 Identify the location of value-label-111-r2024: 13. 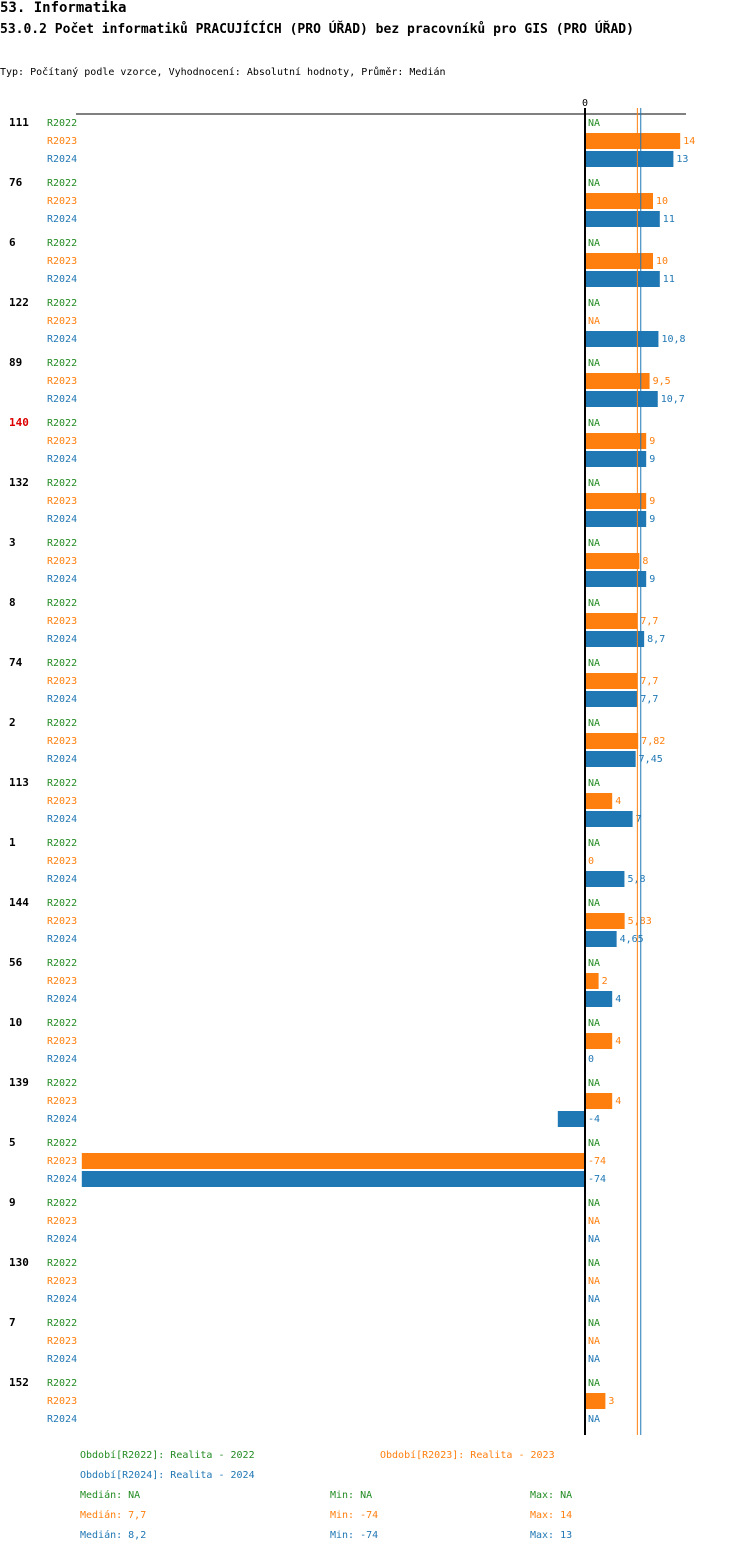
(682, 159).